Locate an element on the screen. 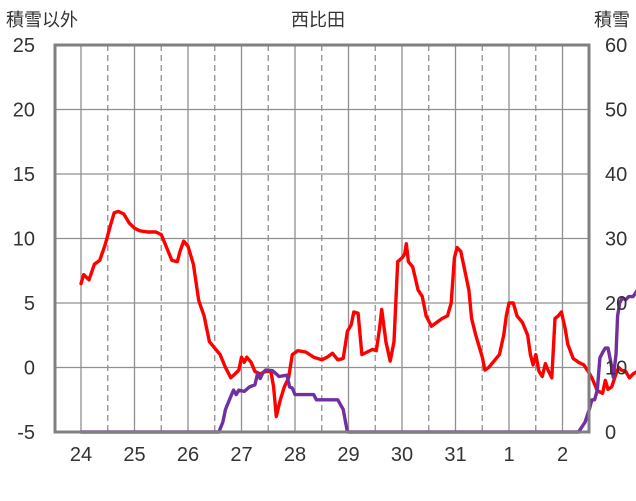  left-tick-label: 15 is located at coordinates (24, 175).